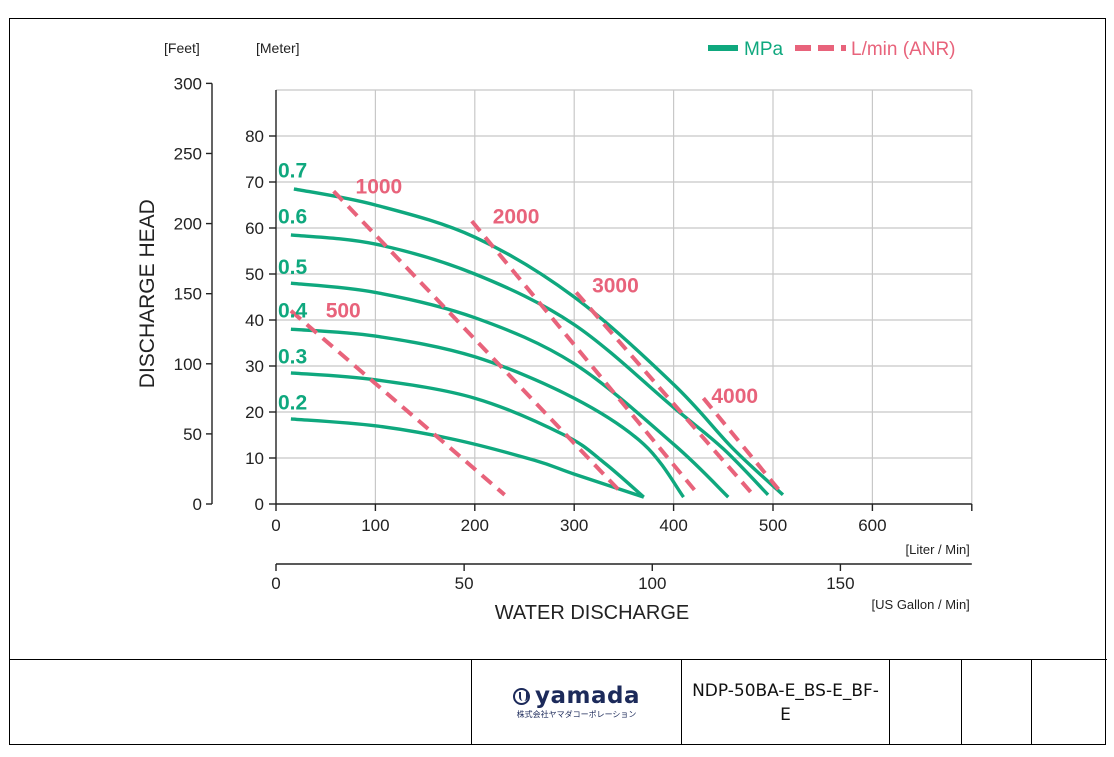  What do you see at coordinates (292, 216) in the screenshot?
I see `pressure-label: 0.6` at bounding box center [292, 216].